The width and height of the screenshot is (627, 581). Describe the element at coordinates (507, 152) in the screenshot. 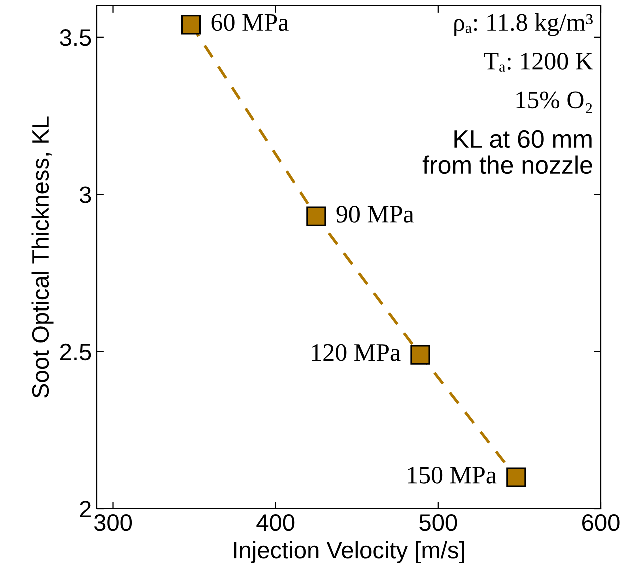

I see `annotation: KL at 60 mm from the nozzle` at that location.